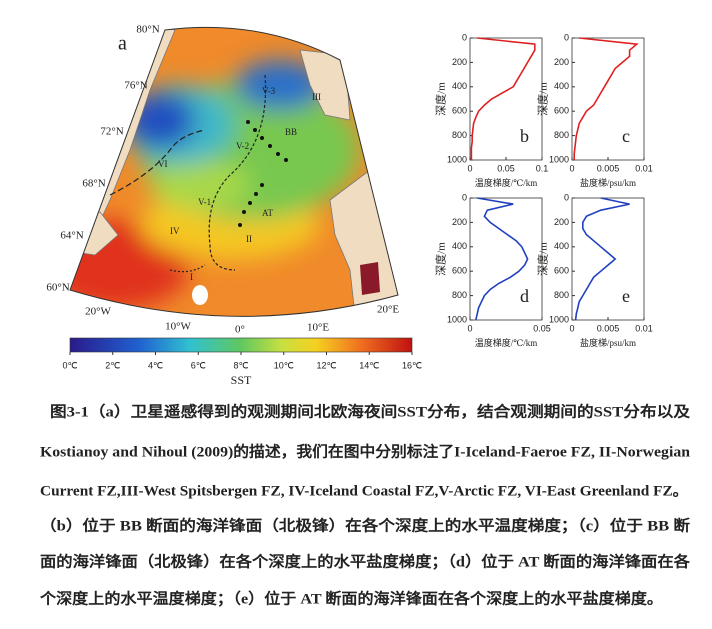 The height and width of the screenshot is (629, 712). What do you see at coordinates (98, 312) in the screenshot?
I see `lon-label: 20°W` at bounding box center [98, 312].